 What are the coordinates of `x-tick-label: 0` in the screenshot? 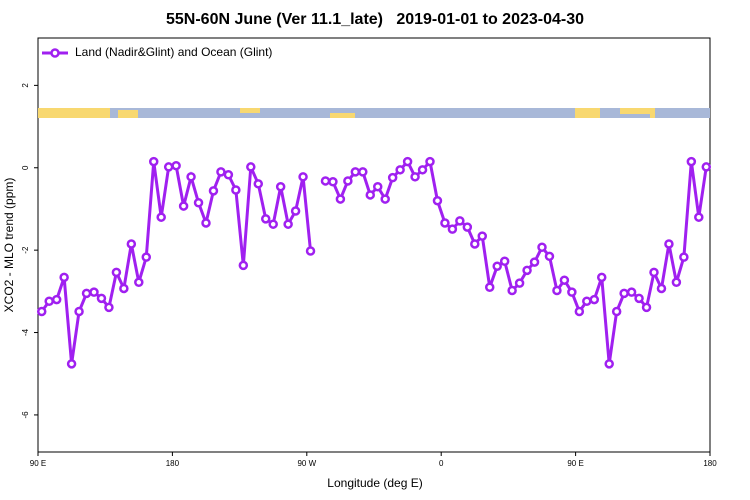 It's located at (441, 463).